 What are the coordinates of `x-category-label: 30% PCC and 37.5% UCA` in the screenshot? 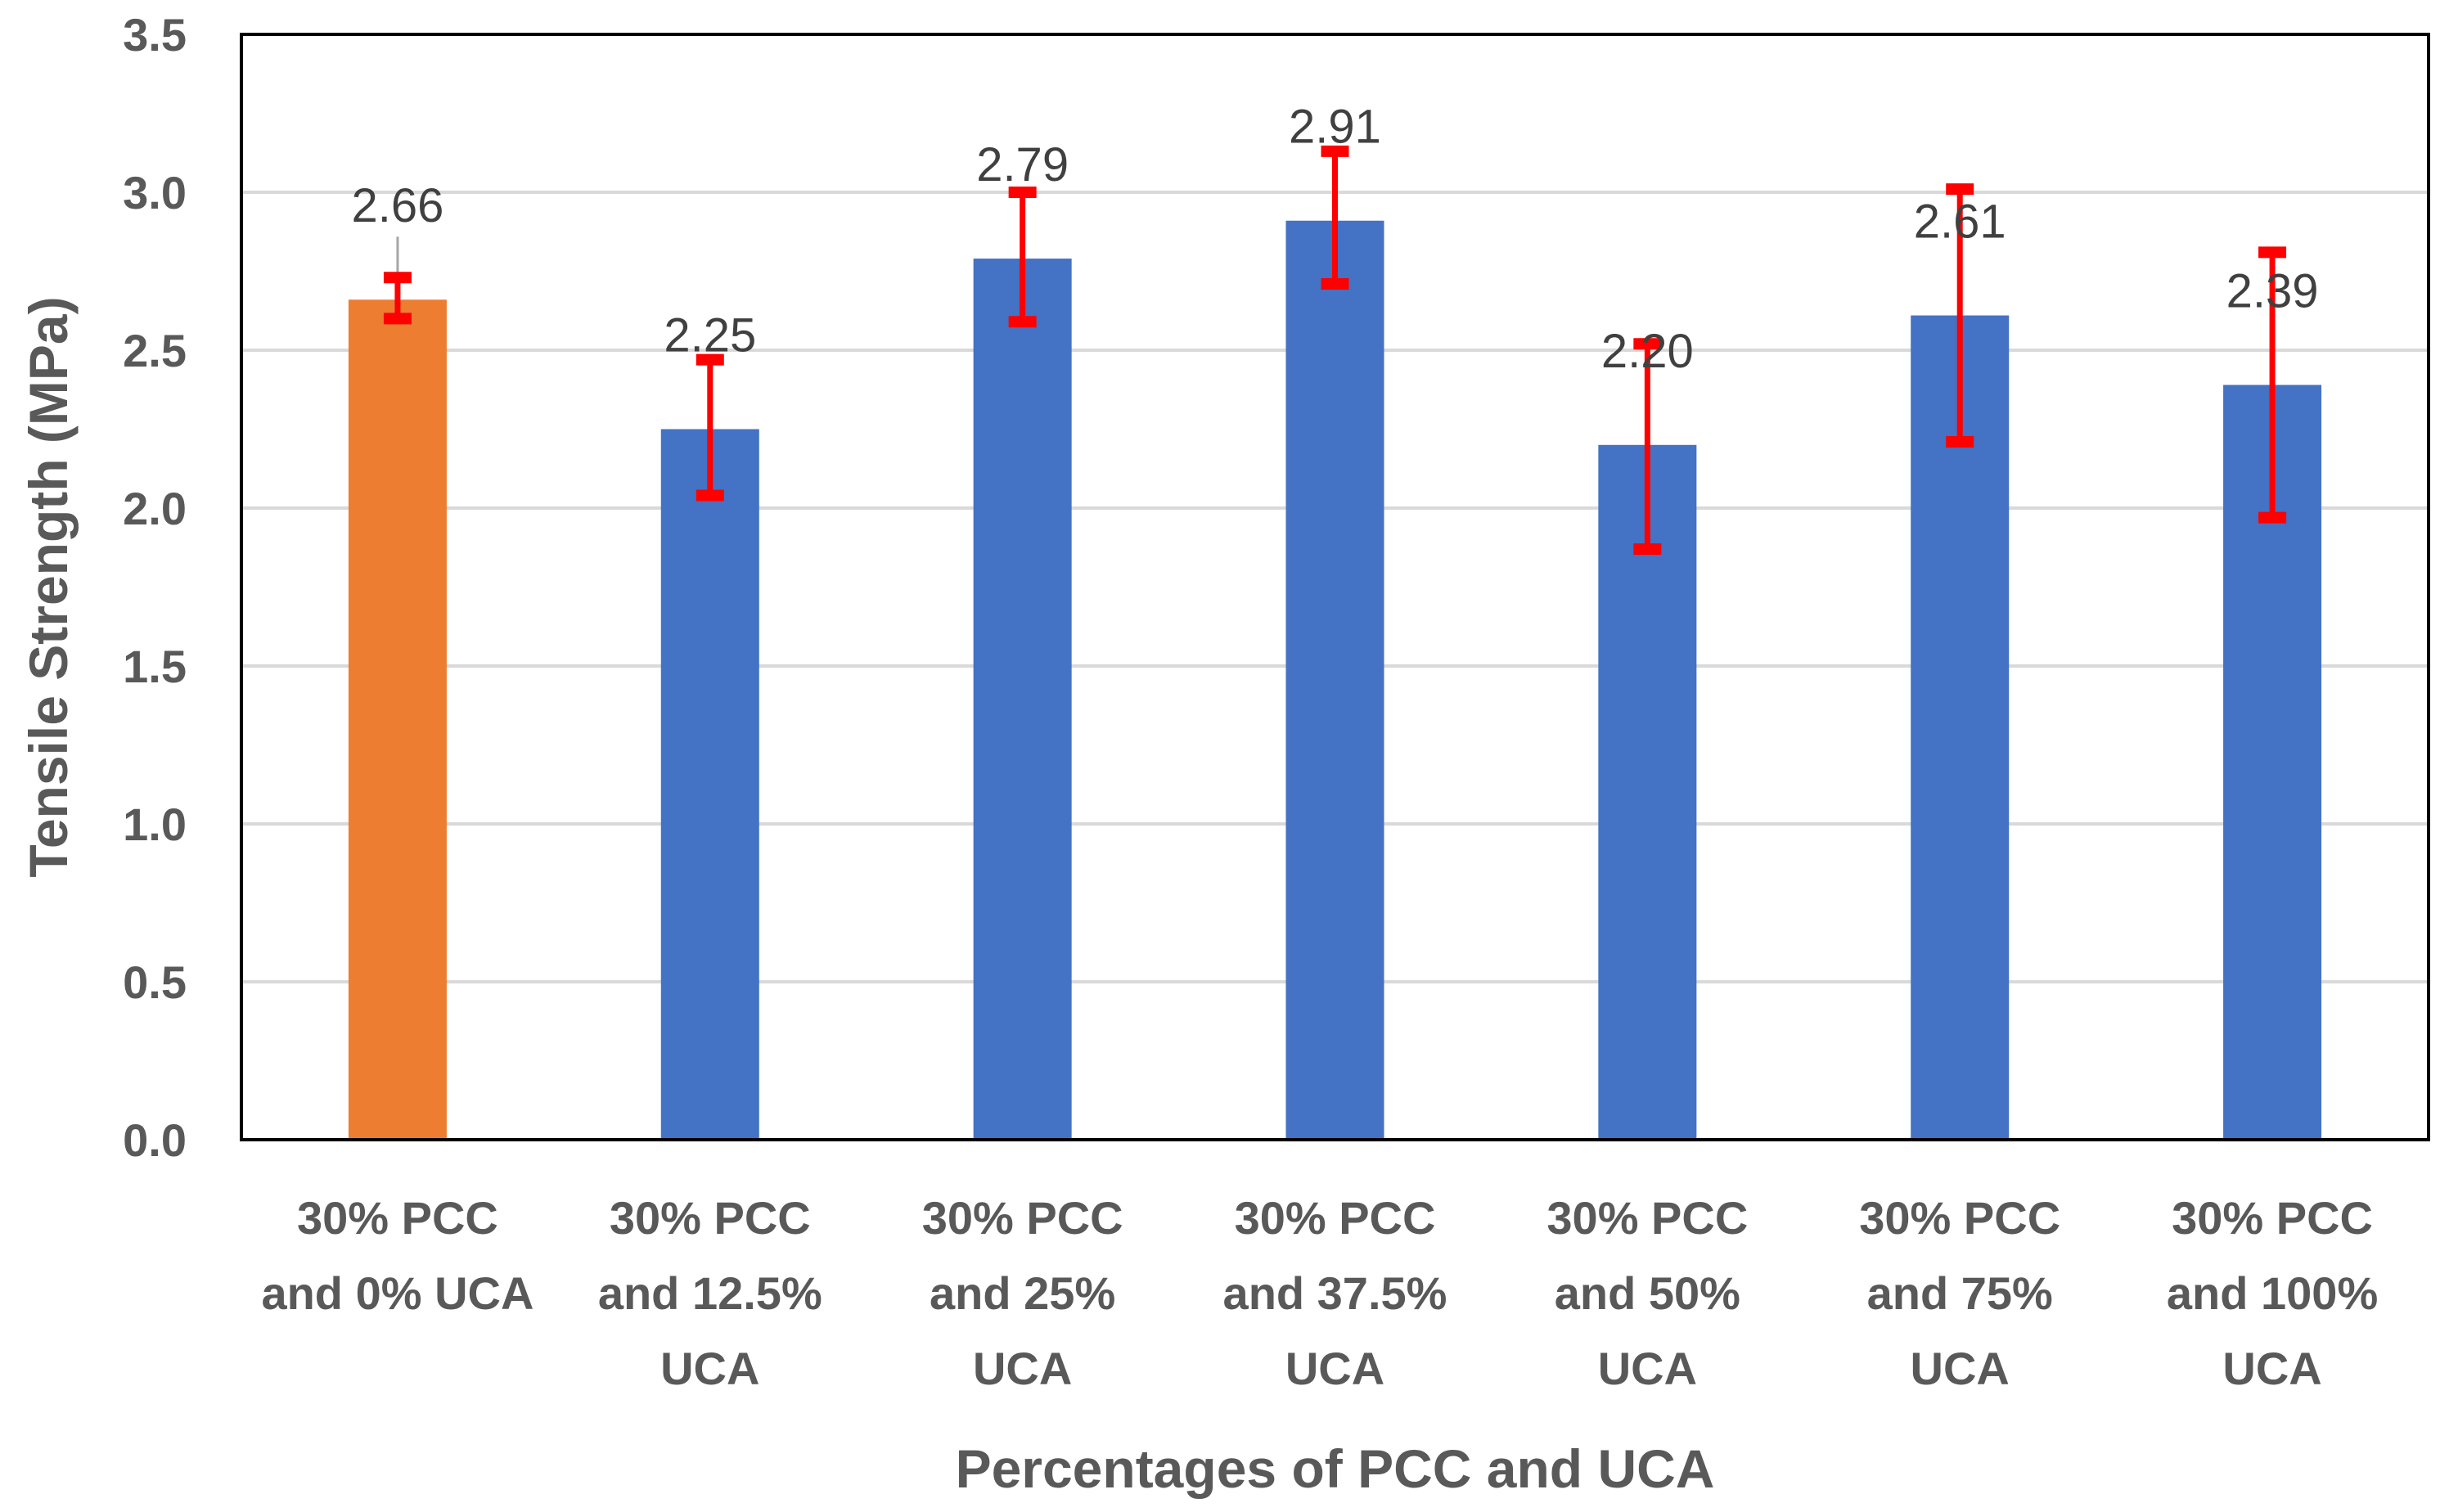 It's located at (1335, 1293).